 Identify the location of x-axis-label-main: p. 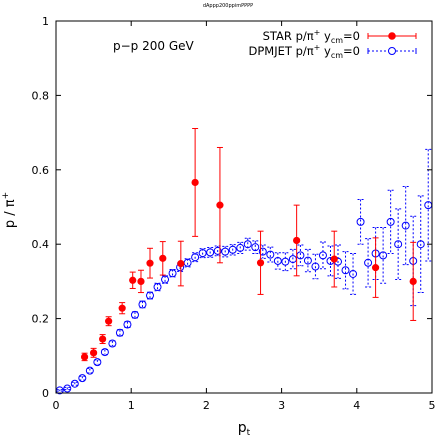
(242, 428).